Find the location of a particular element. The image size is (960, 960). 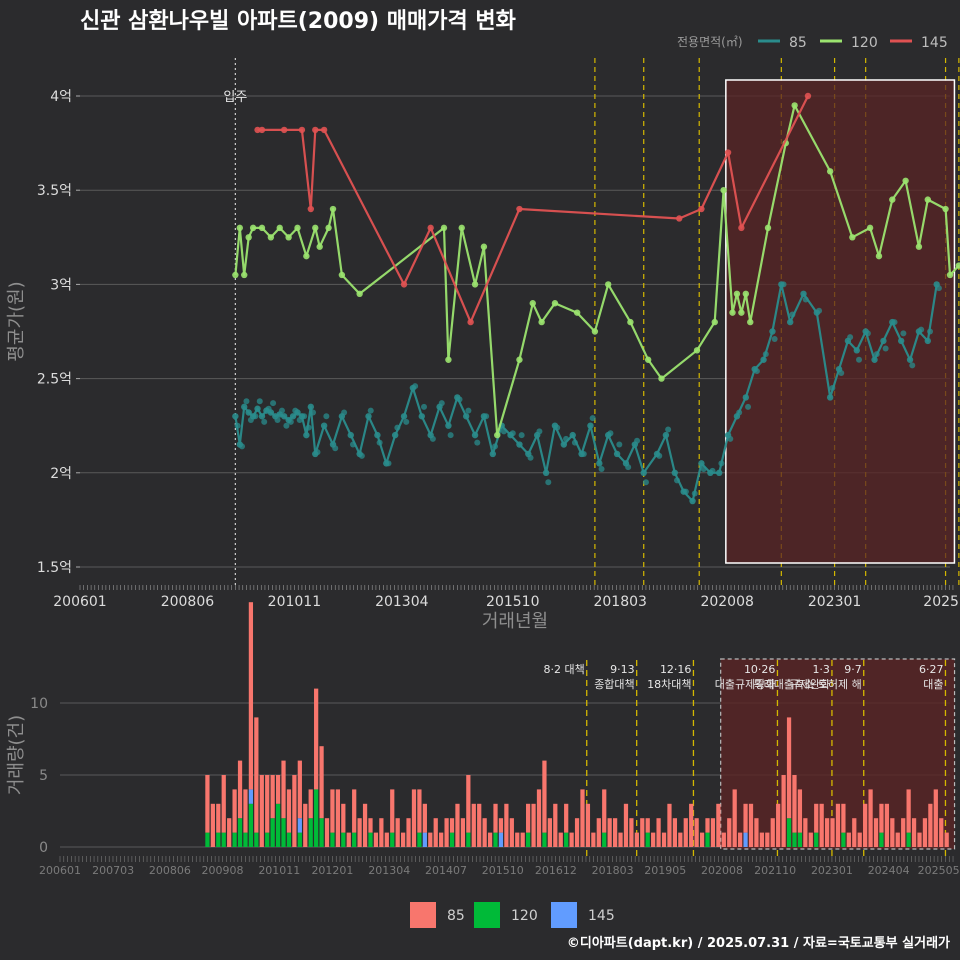

policy-label: 1·3 is located at coordinates (821, 669).